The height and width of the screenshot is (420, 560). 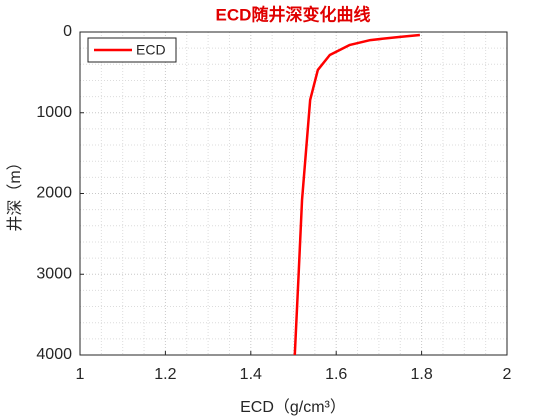 I want to click on y-tick-label: 3000, so click(x=54, y=273).